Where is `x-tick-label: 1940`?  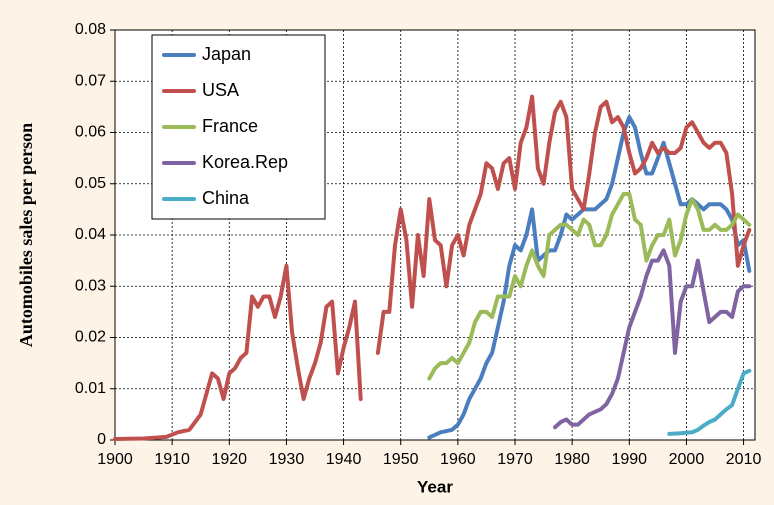
x-tick-label: 1940 is located at coordinates (344, 459).